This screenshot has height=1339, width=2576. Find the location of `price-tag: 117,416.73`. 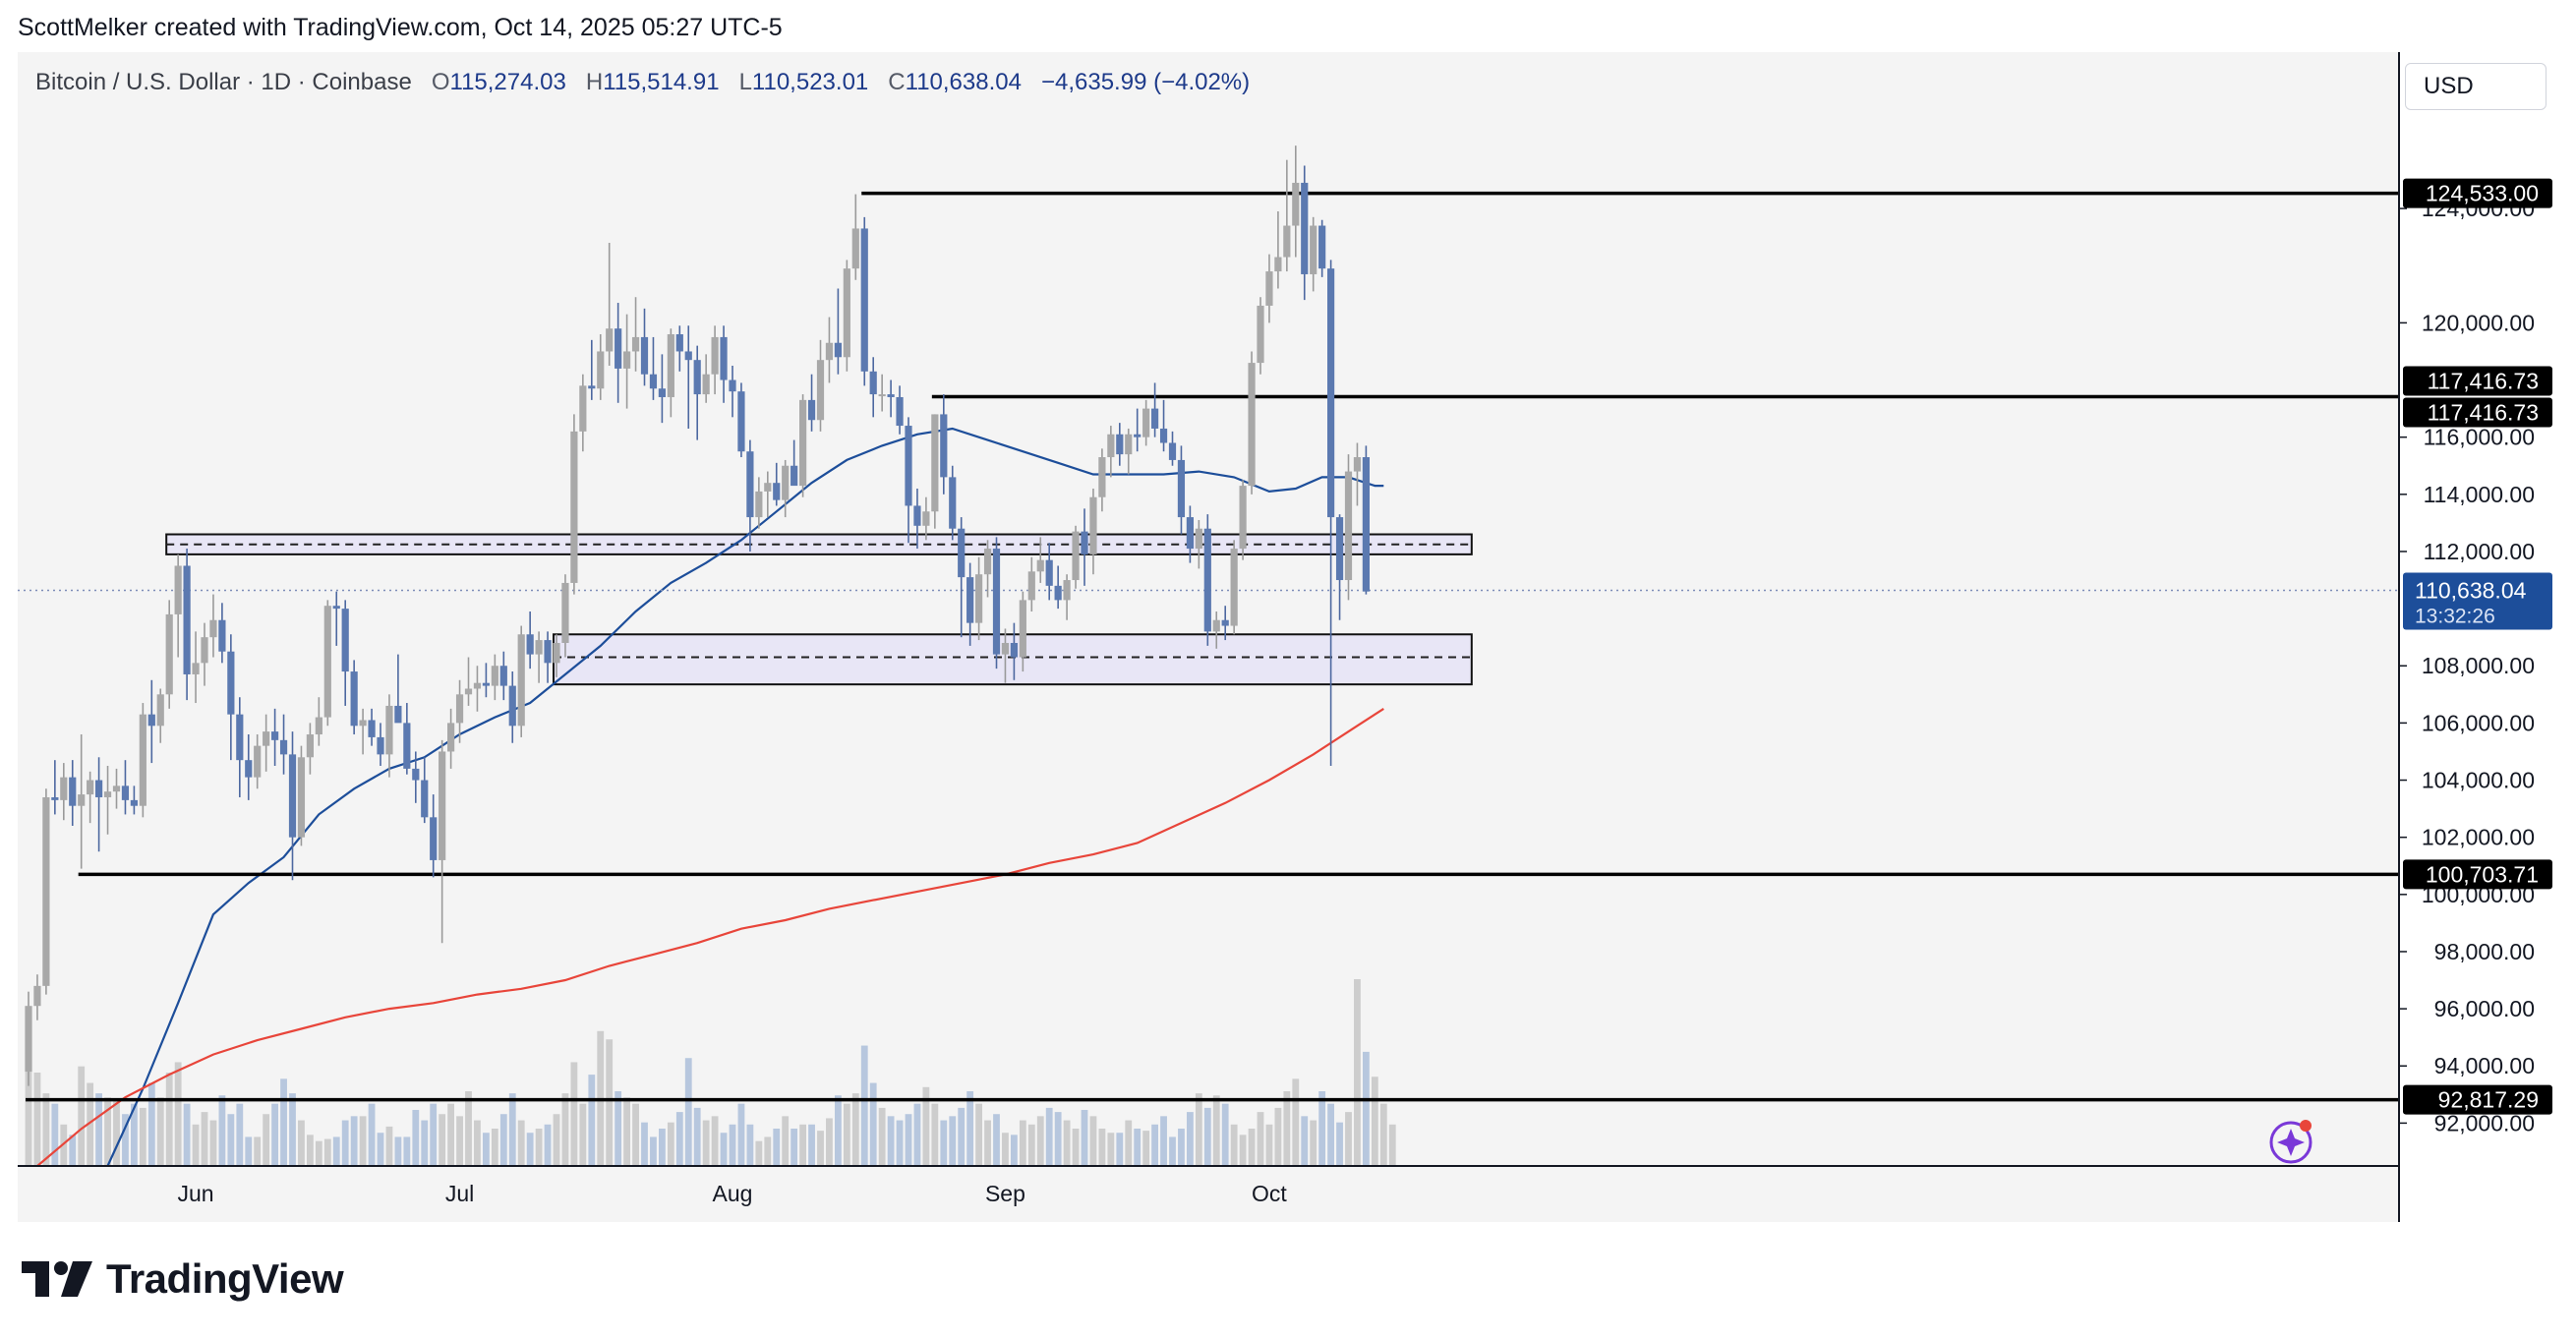

price-tag: 117,416.73 is located at coordinates (2477, 412).